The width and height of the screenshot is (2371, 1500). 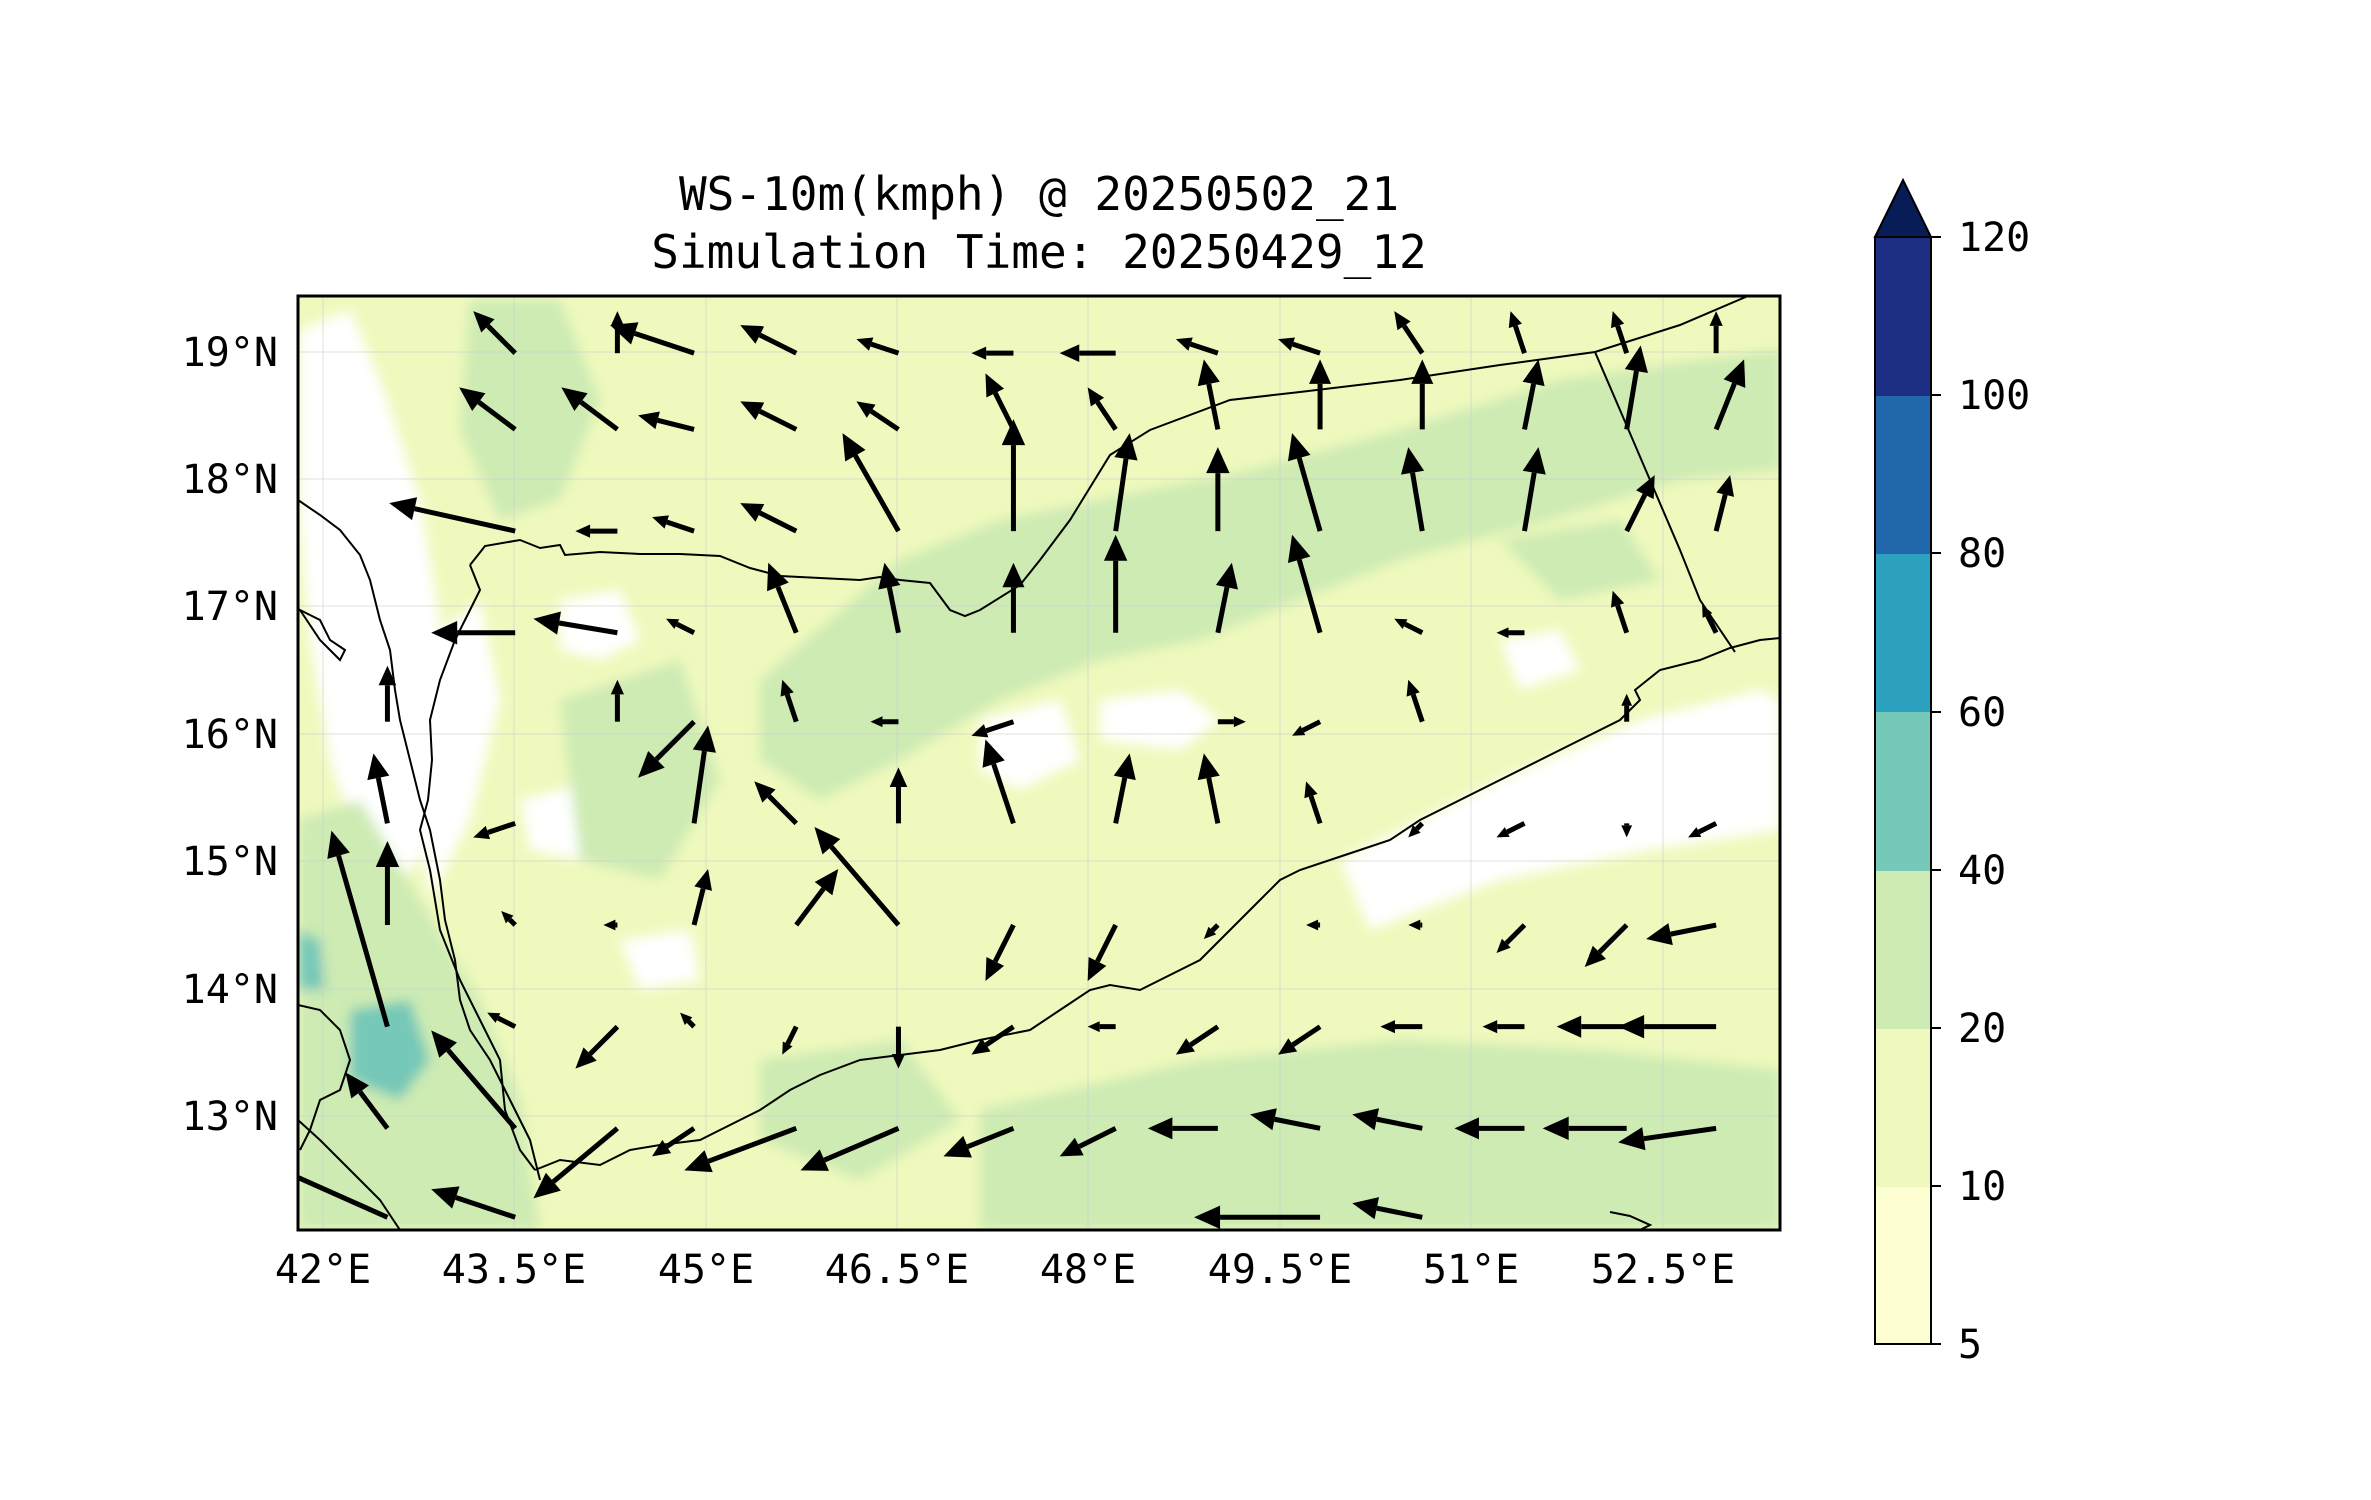 What do you see at coordinates (1903, 790) in the screenshot?
I see `colorbar-frame` at bounding box center [1903, 790].